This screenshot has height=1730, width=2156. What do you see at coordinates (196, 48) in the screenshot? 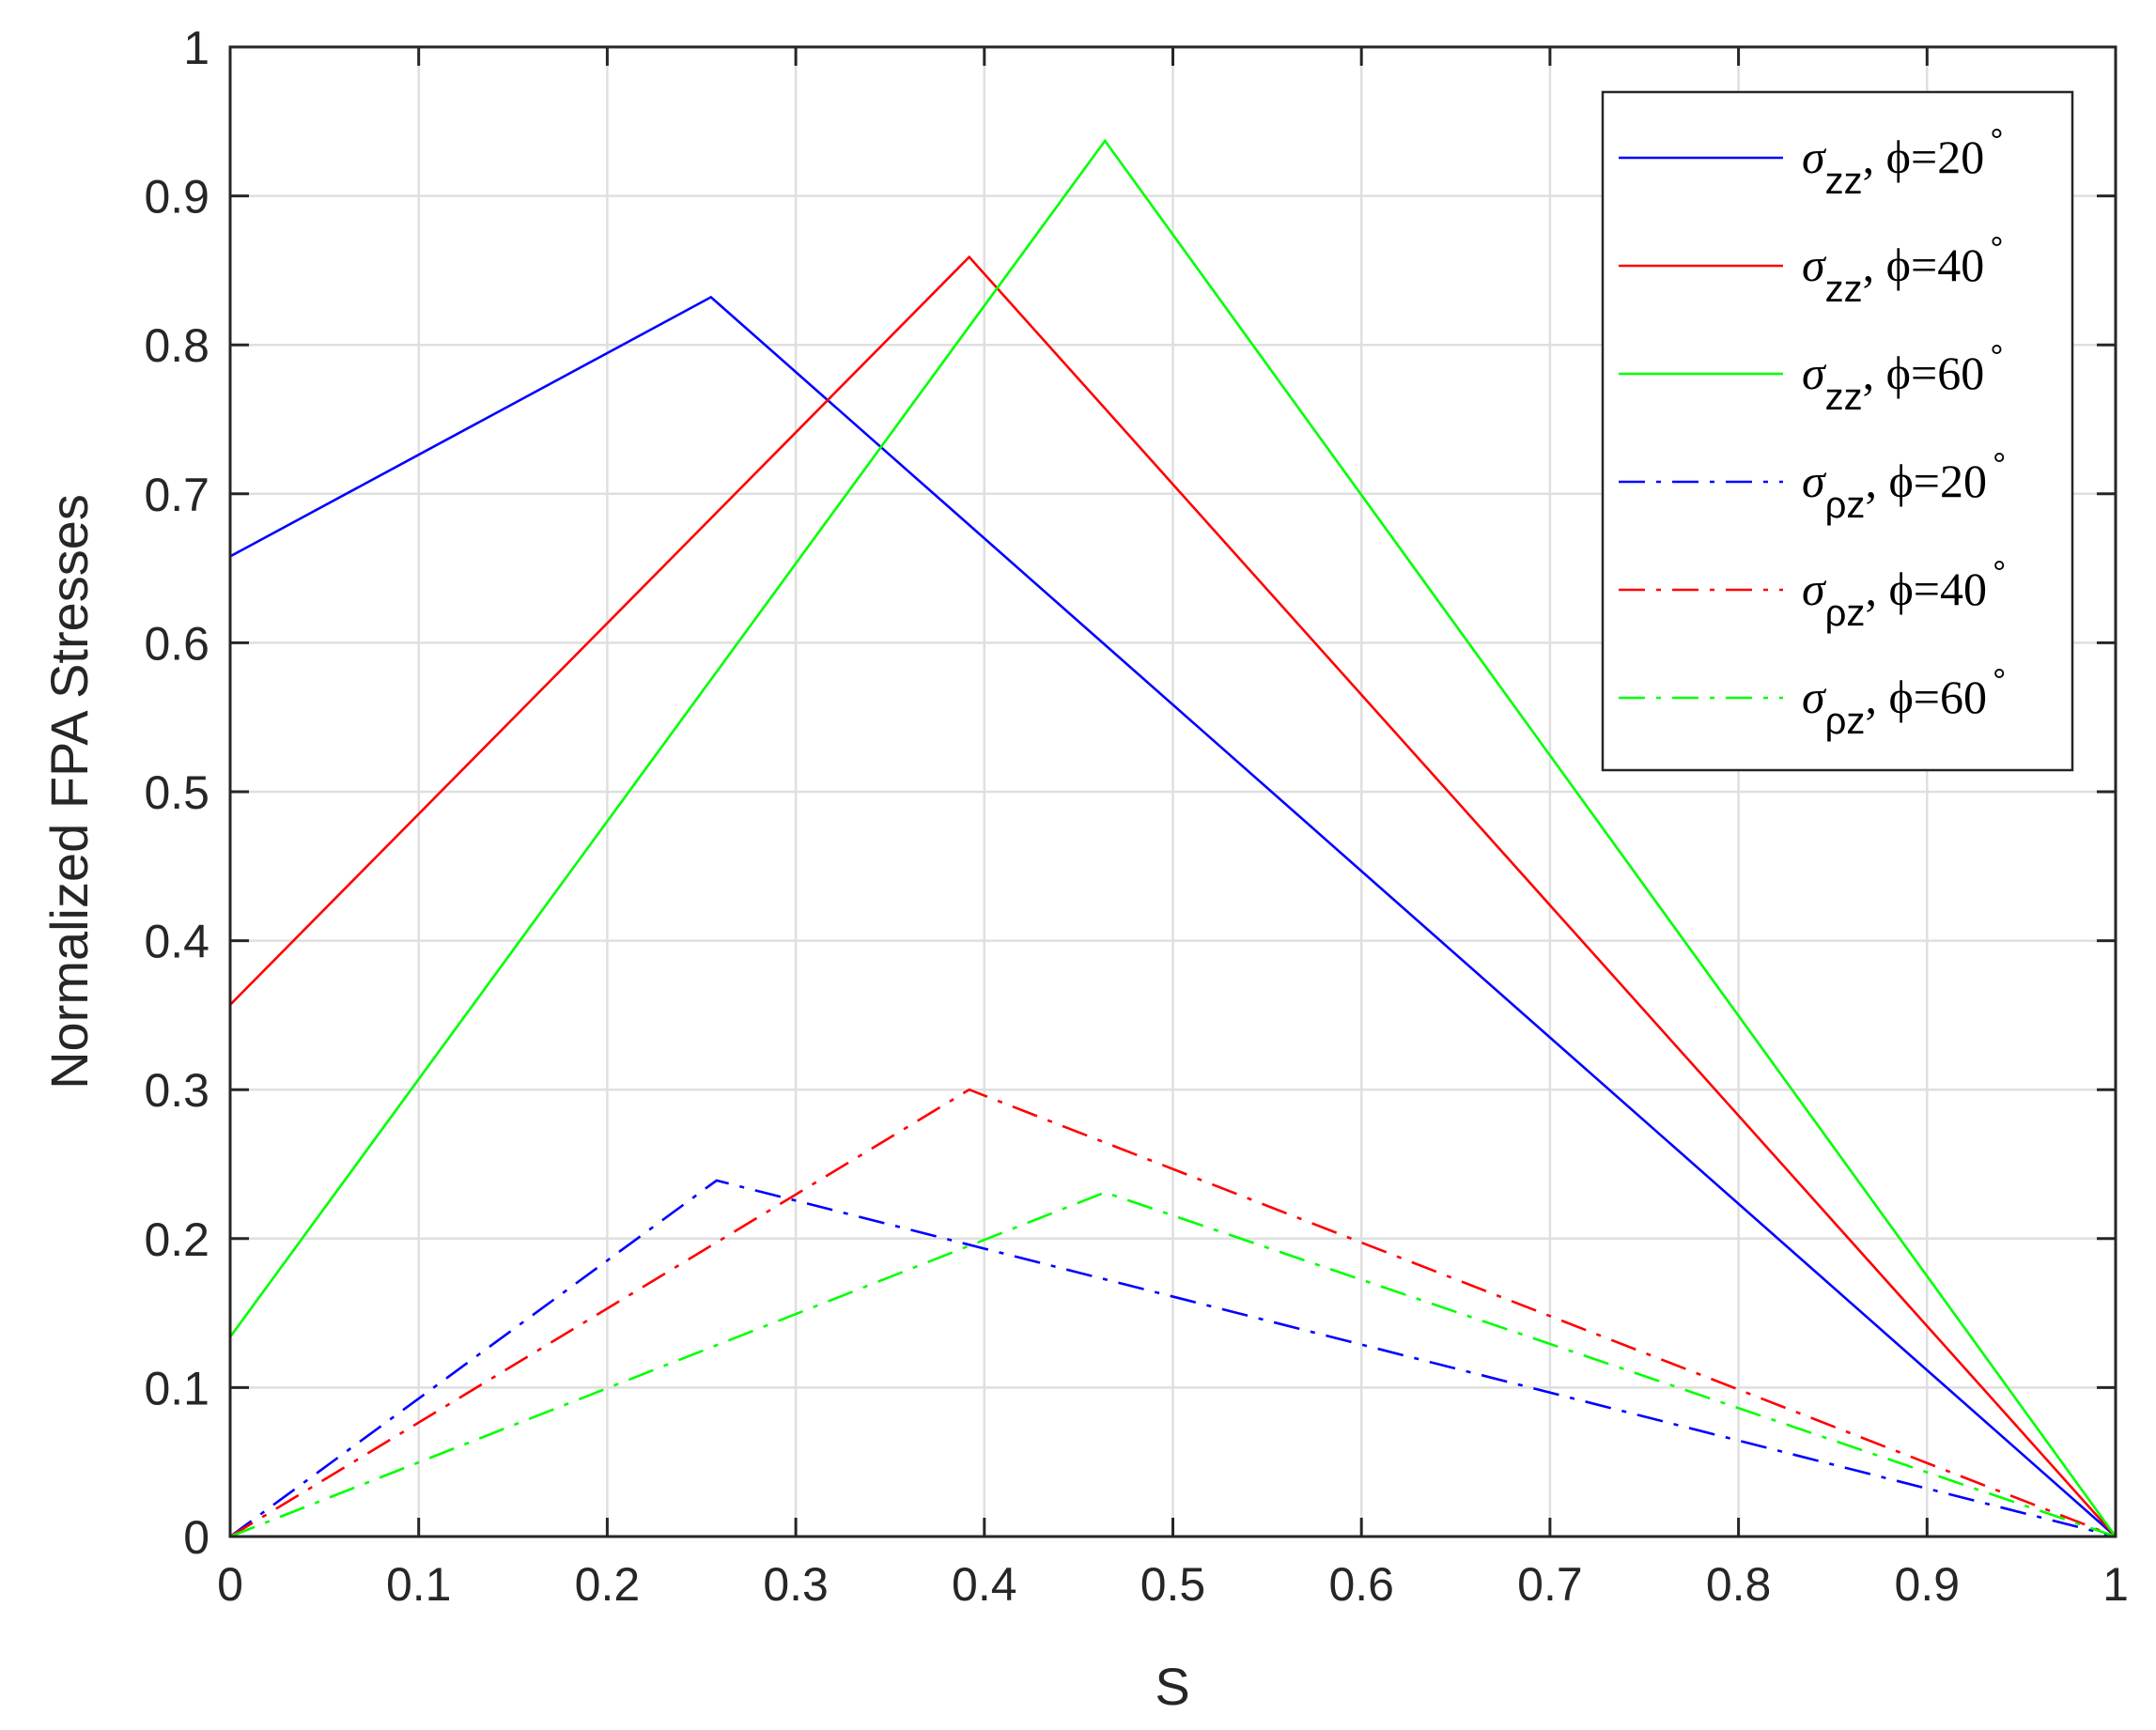
I see `y-tick-label: 1` at bounding box center [196, 48].